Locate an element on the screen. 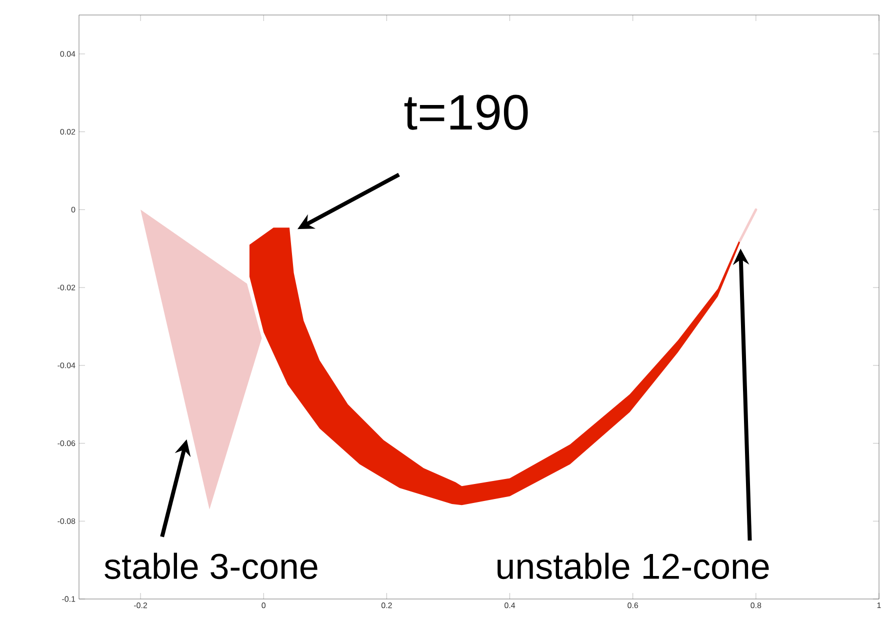 The width and height of the screenshot is (883, 619). annotation: t=190 is located at coordinates (466, 112).